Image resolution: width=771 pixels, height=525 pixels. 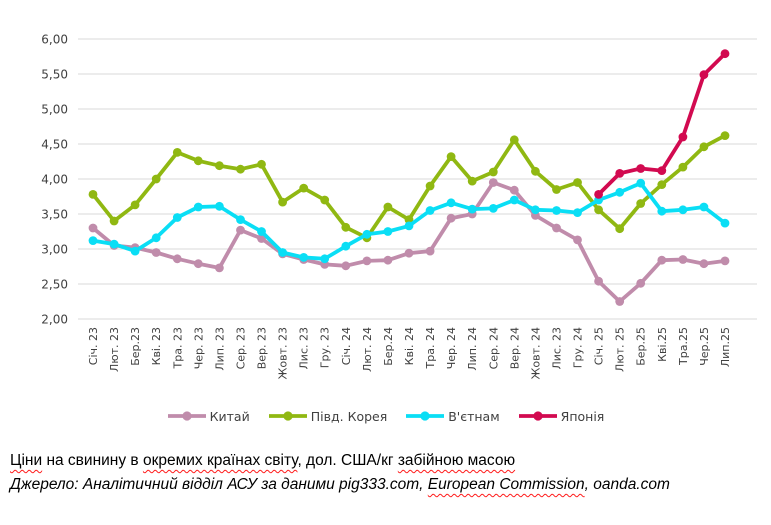 What do you see at coordinates (54, 250) in the screenshot?
I see `y-tick-label: 3,00` at bounding box center [54, 250].